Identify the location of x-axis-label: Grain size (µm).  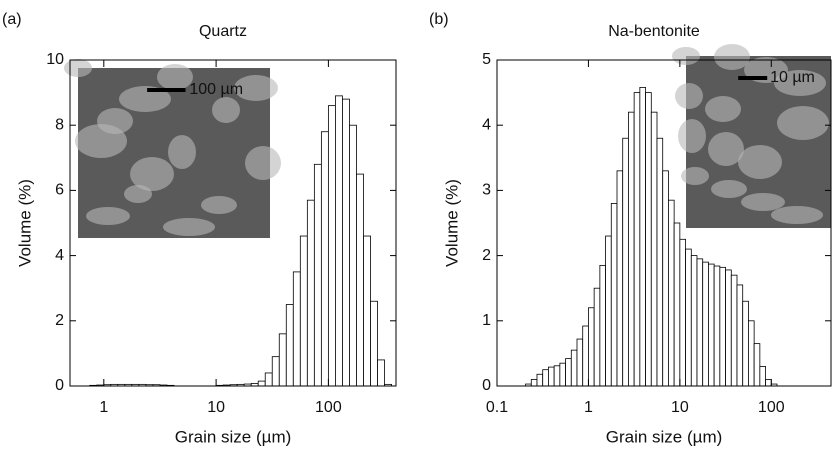
(233, 436).